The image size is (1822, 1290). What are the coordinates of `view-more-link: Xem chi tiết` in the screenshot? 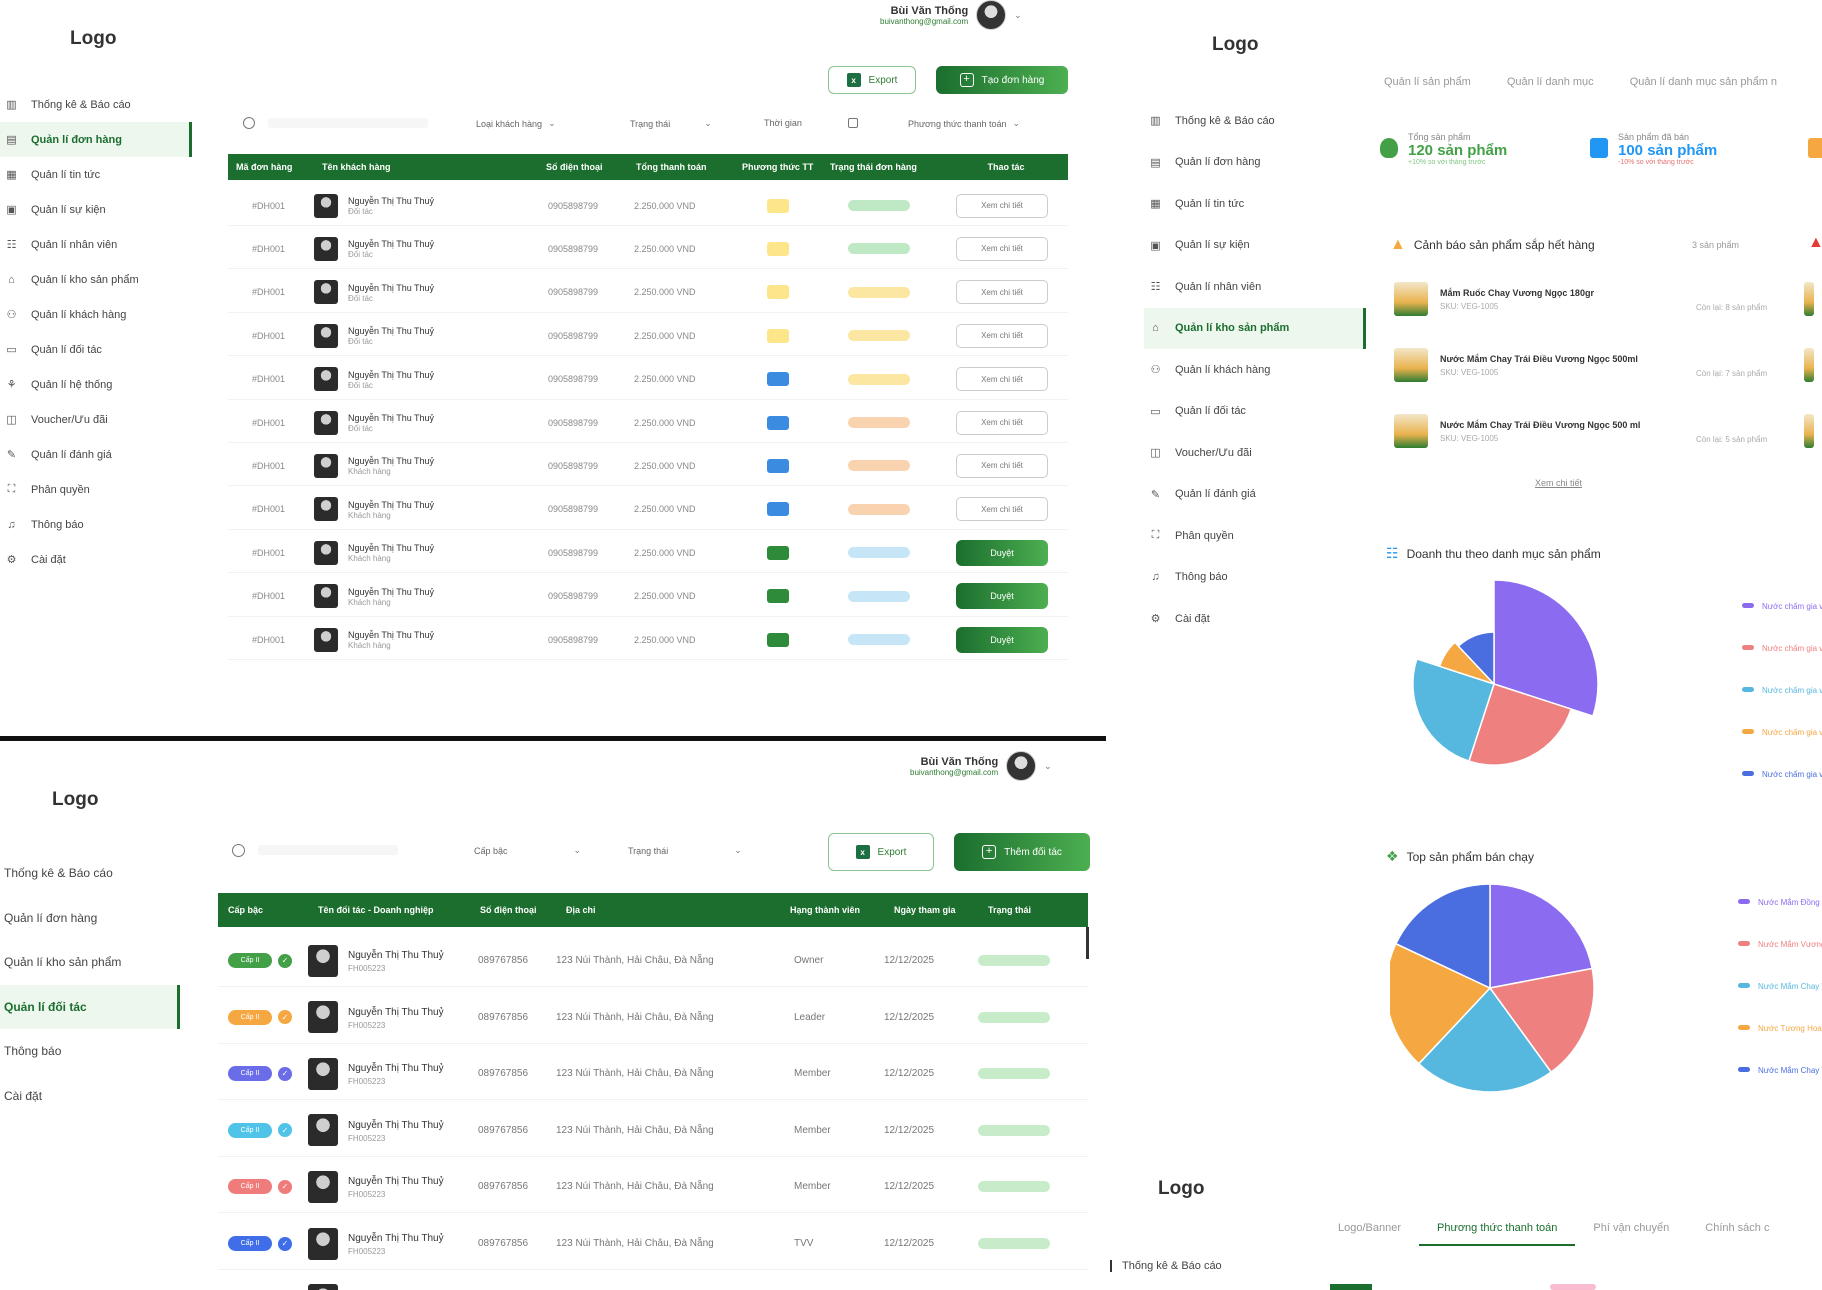 It's located at (1559, 483).